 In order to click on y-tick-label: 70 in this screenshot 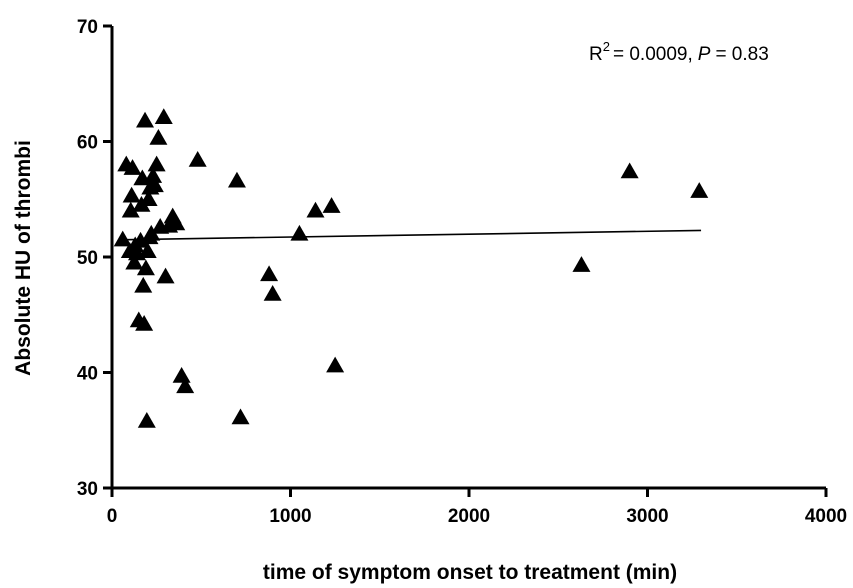, I will do `click(87, 27)`.